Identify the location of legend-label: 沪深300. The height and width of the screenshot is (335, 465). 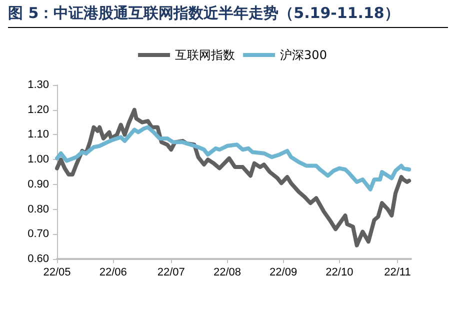
(303, 55).